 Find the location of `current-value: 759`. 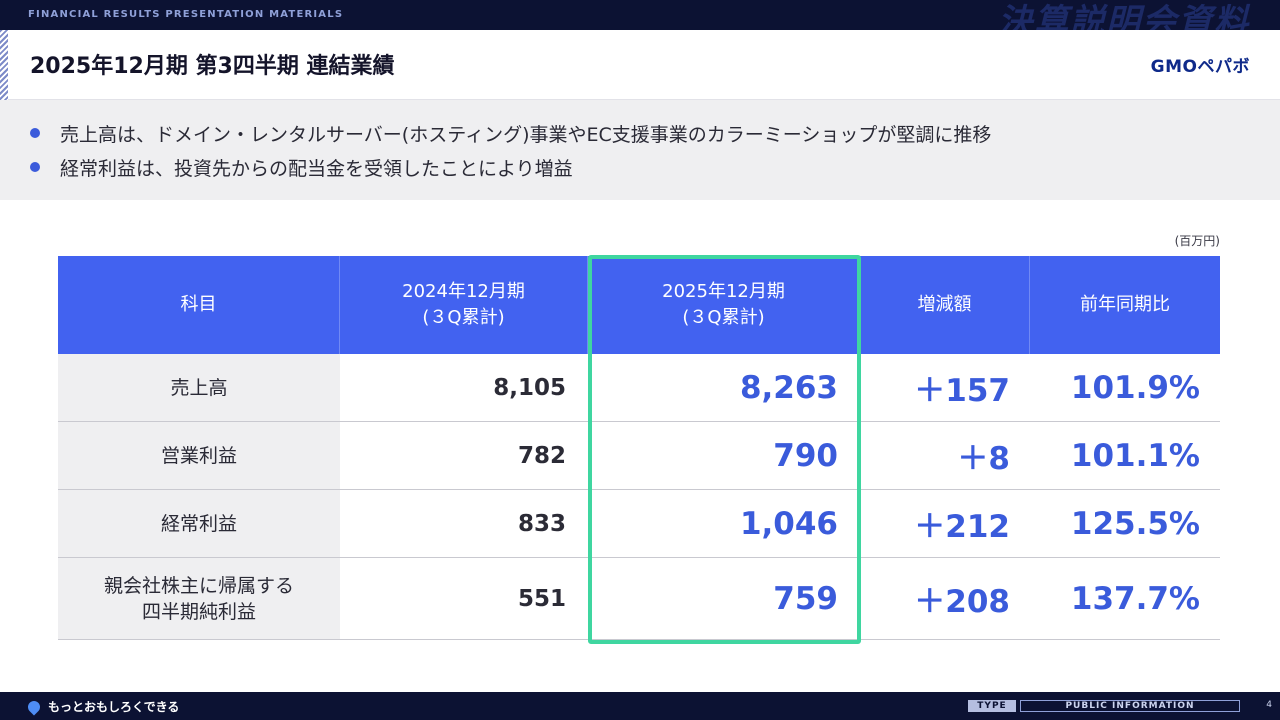

current-value: 759 is located at coordinates (805, 598).